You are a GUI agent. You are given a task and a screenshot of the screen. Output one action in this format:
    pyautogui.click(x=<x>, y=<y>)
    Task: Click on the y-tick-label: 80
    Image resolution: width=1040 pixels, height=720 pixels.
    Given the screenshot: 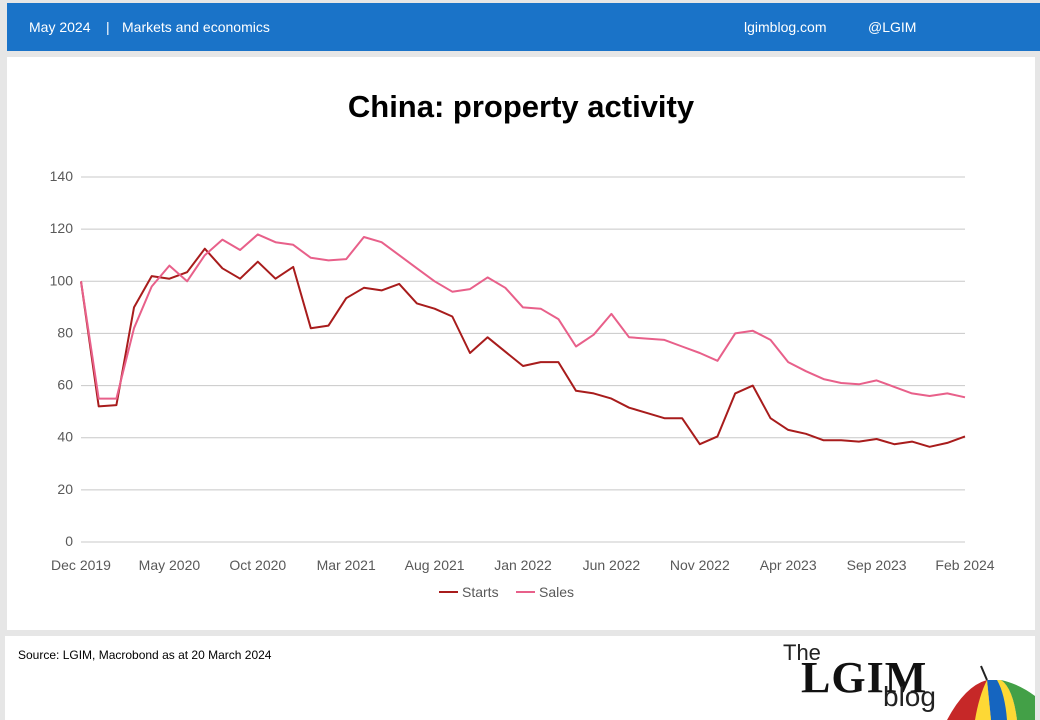 What is the action you would take?
    pyautogui.click(x=65, y=332)
    